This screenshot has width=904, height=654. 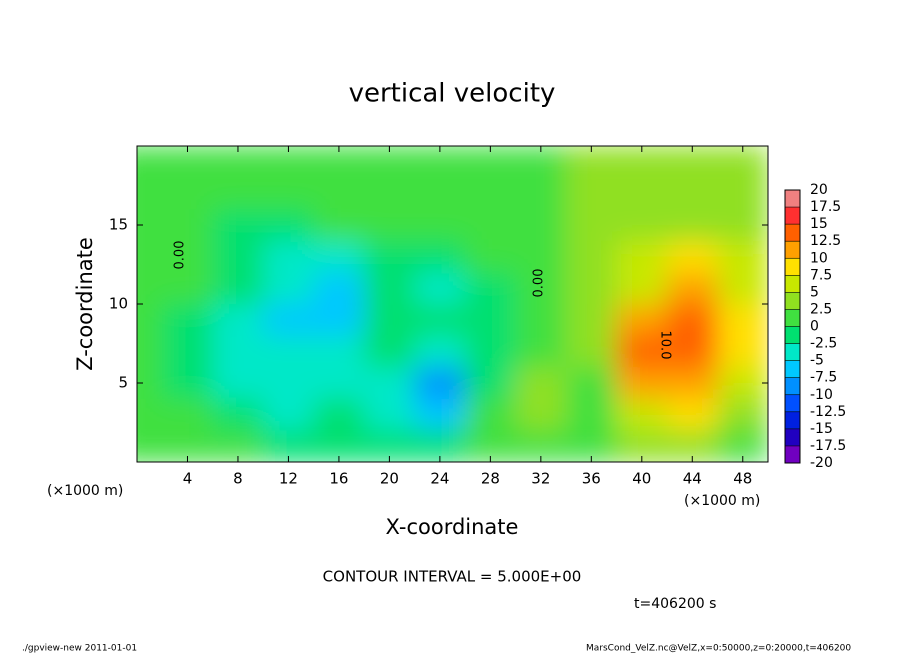 I want to click on y-axis-label: Z-coordinate, so click(x=85, y=304).